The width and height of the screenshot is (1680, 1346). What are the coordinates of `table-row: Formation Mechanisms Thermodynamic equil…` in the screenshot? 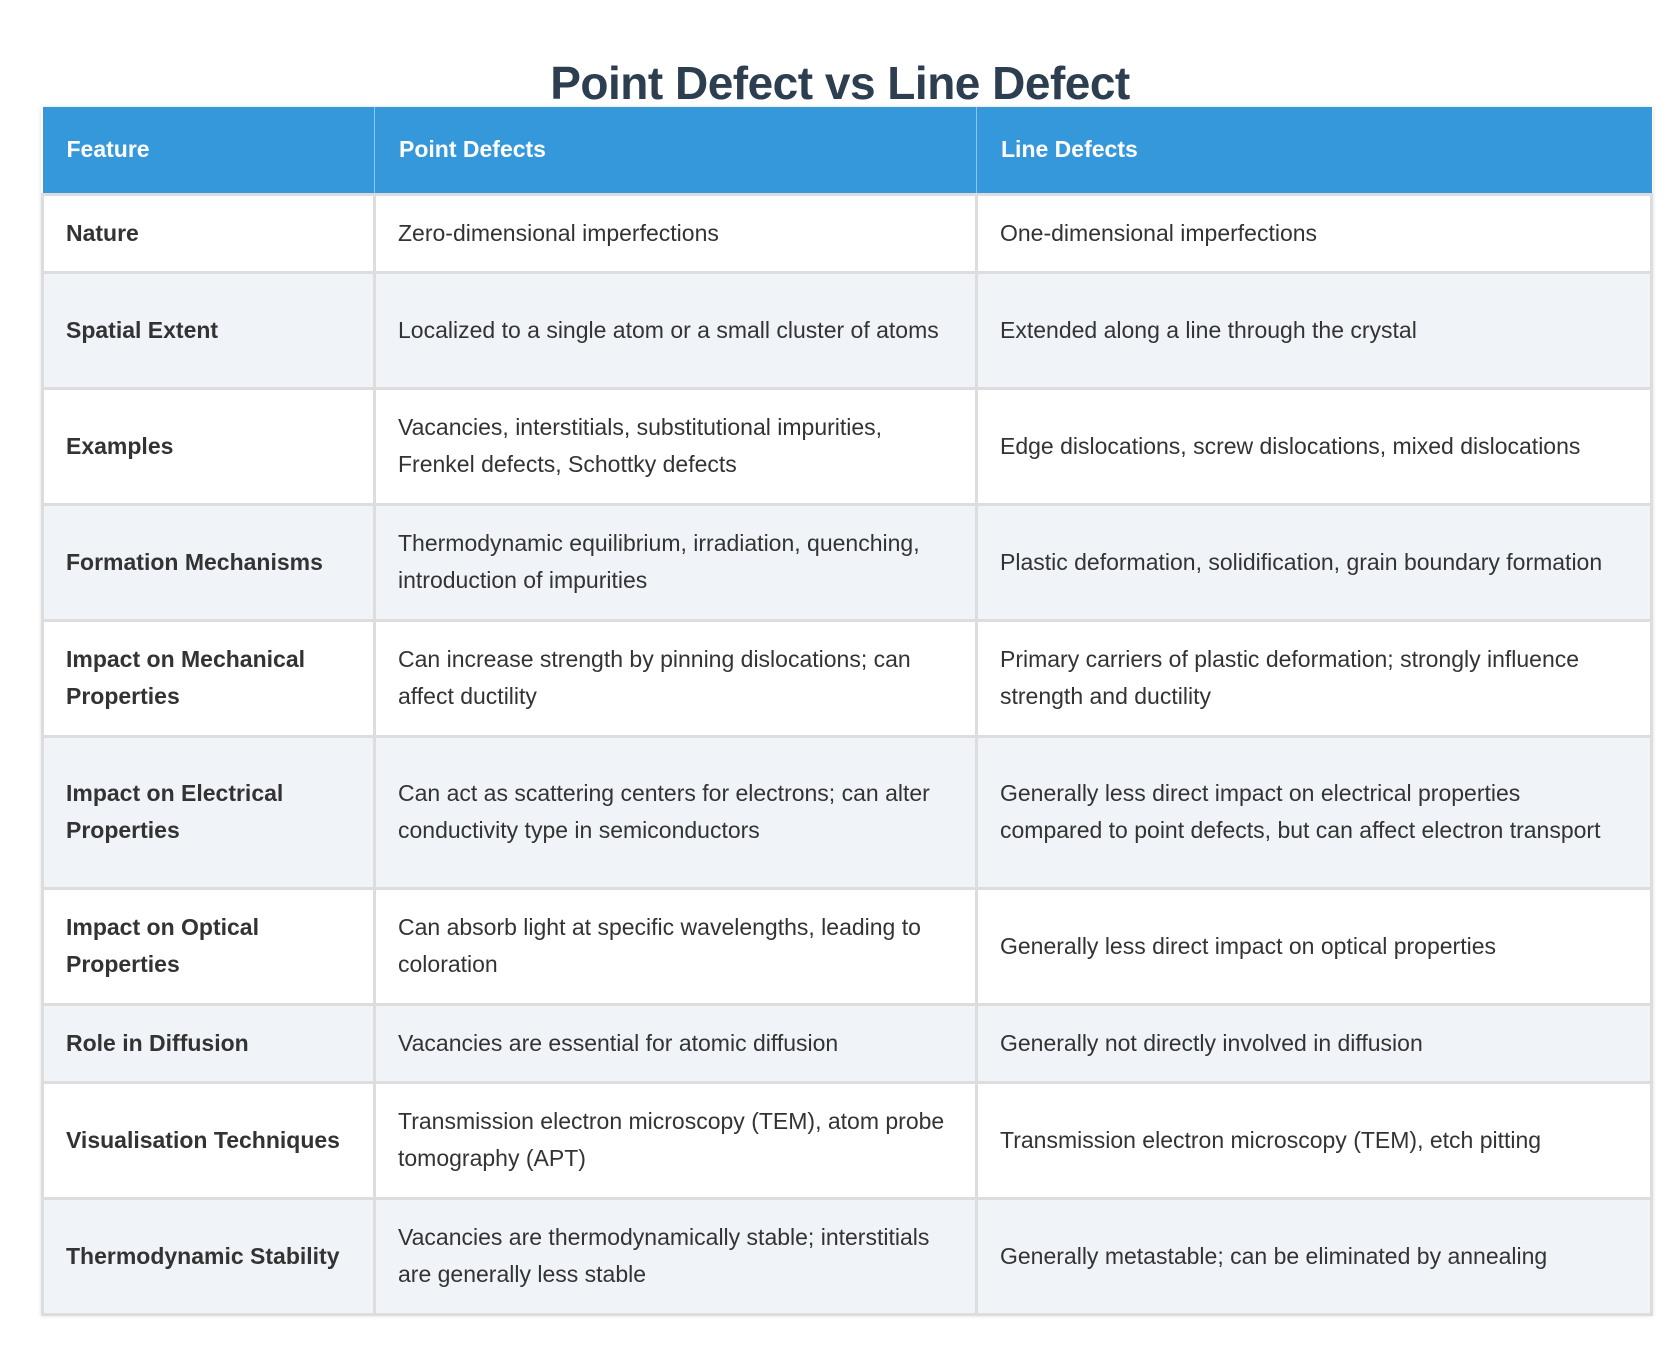 It's located at (847, 562).